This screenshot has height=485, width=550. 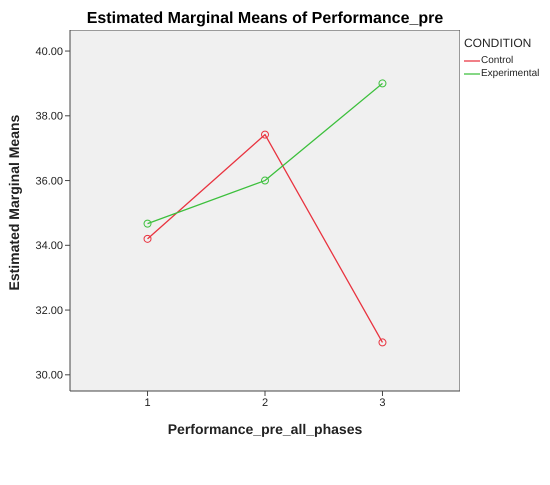 What do you see at coordinates (510, 73) in the screenshot?
I see `legend-label: Experimental` at bounding box center [510, 73].